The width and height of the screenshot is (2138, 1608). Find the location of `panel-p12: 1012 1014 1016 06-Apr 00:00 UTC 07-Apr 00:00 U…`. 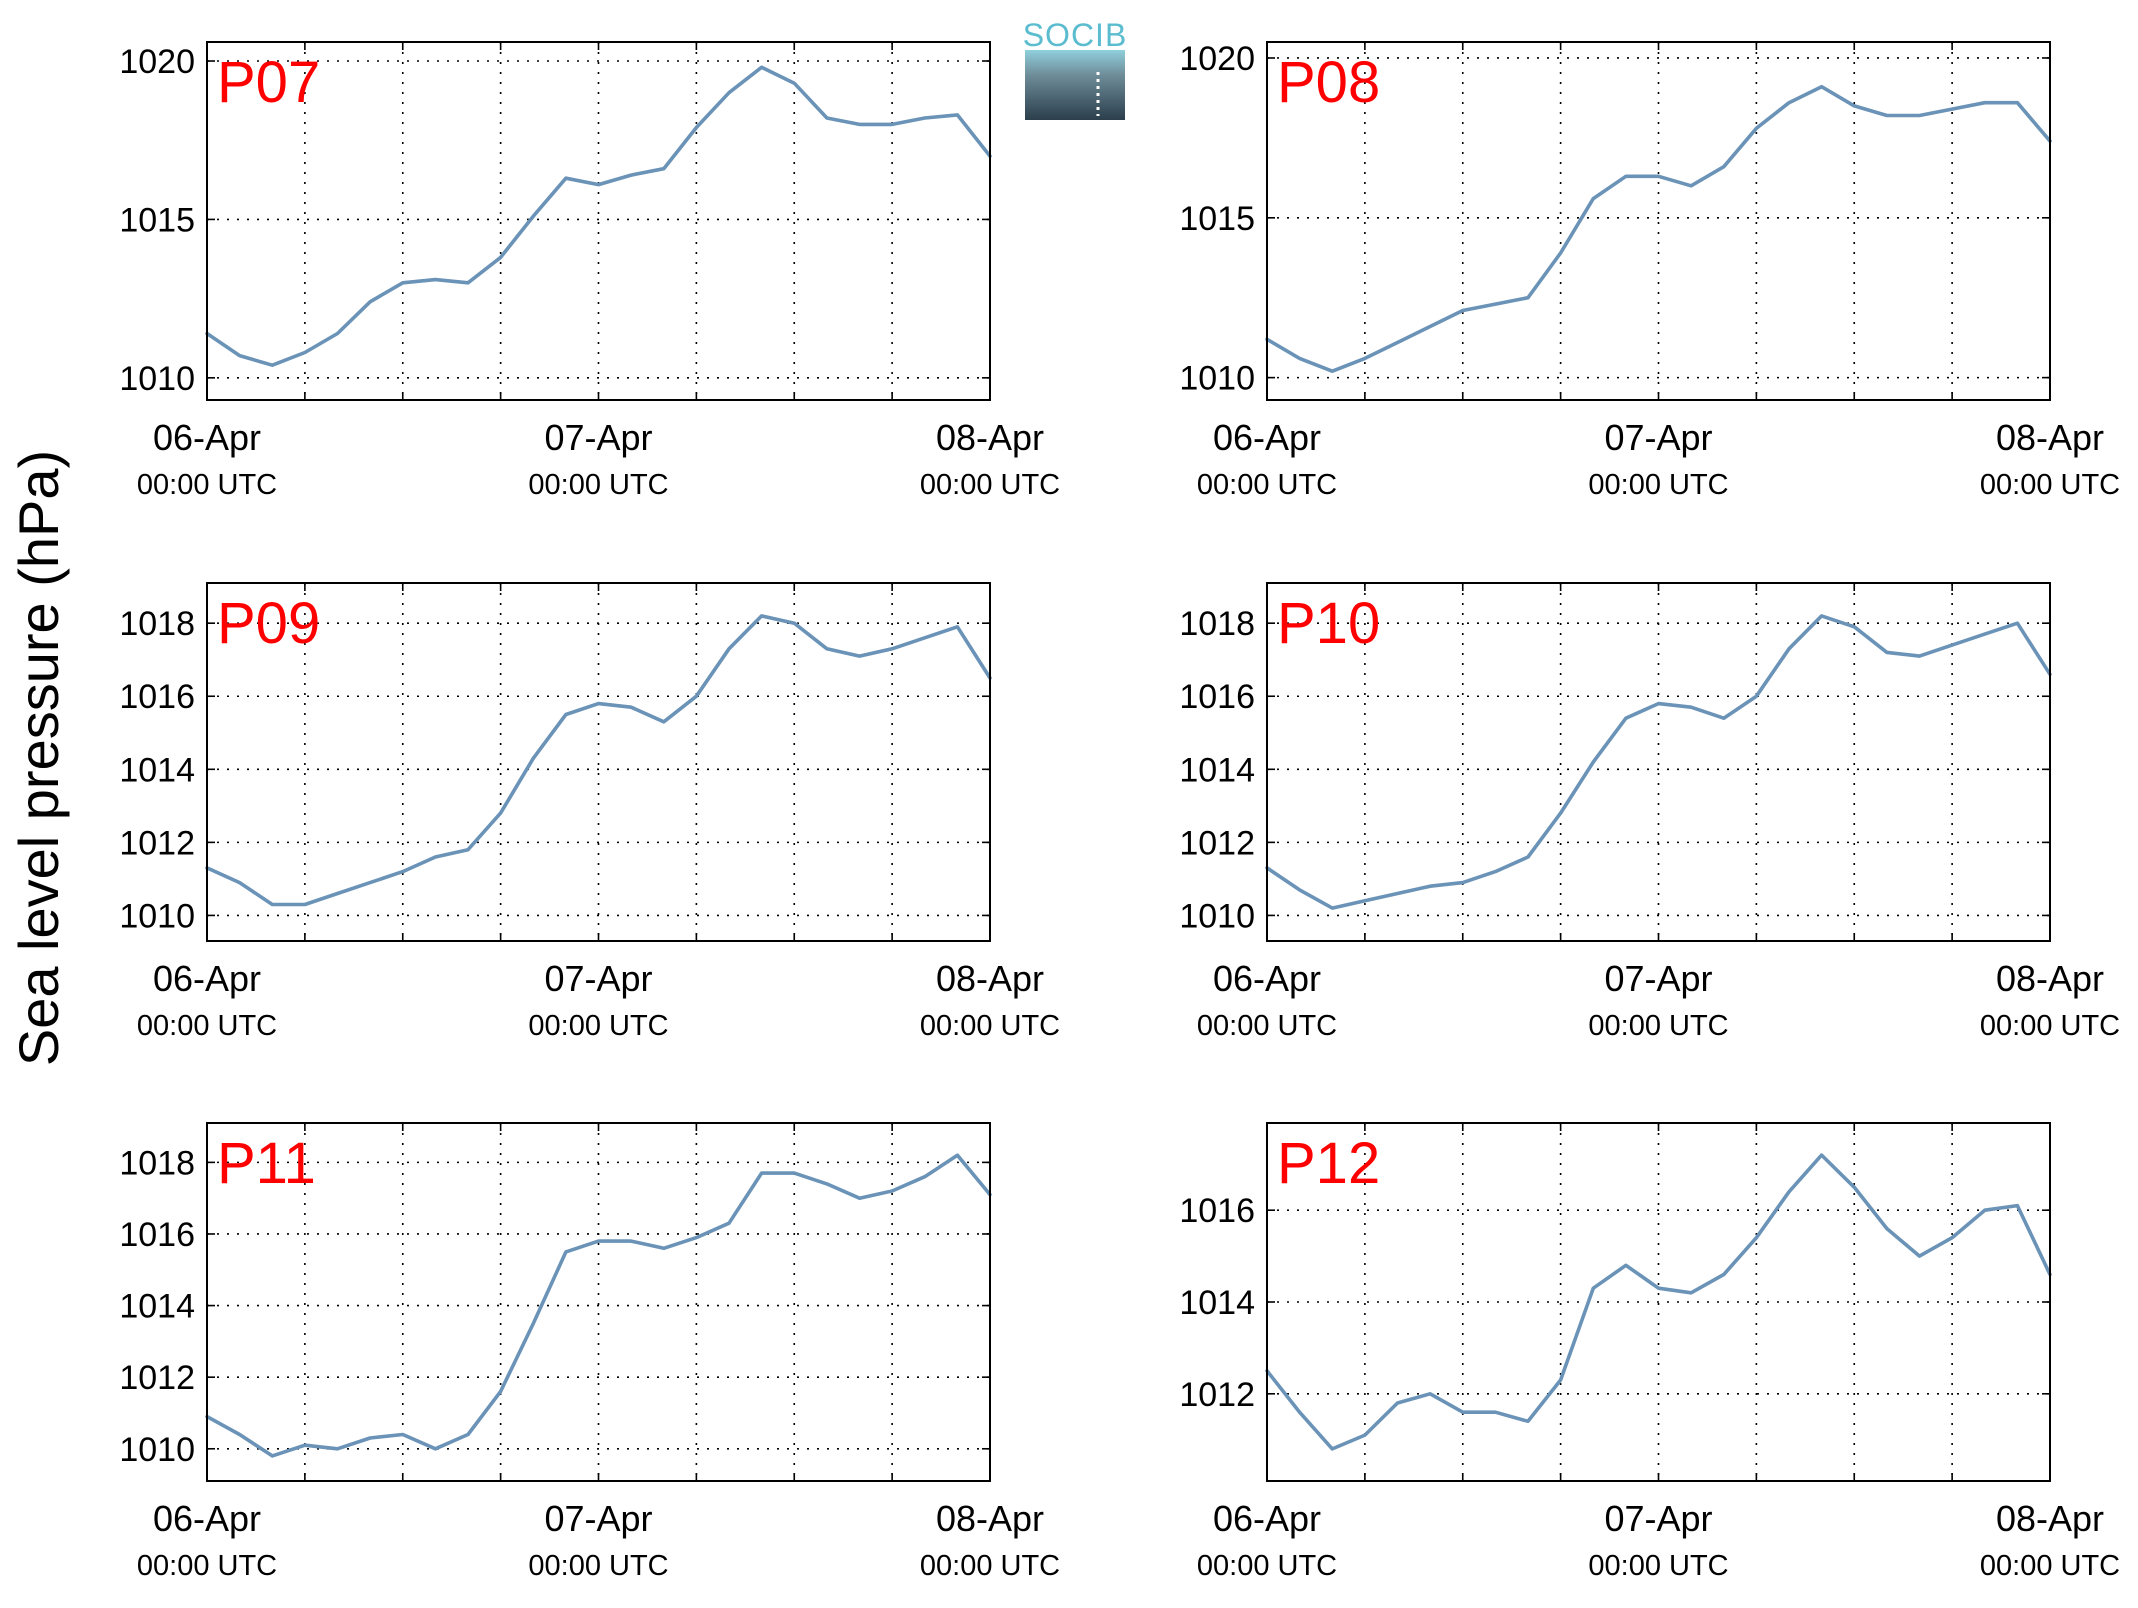

panel-p12: 1012 1014 1016 06-Apr 00:00 UTC 07-Apr 00:00 U… is located at coordinates (1649, 1352).